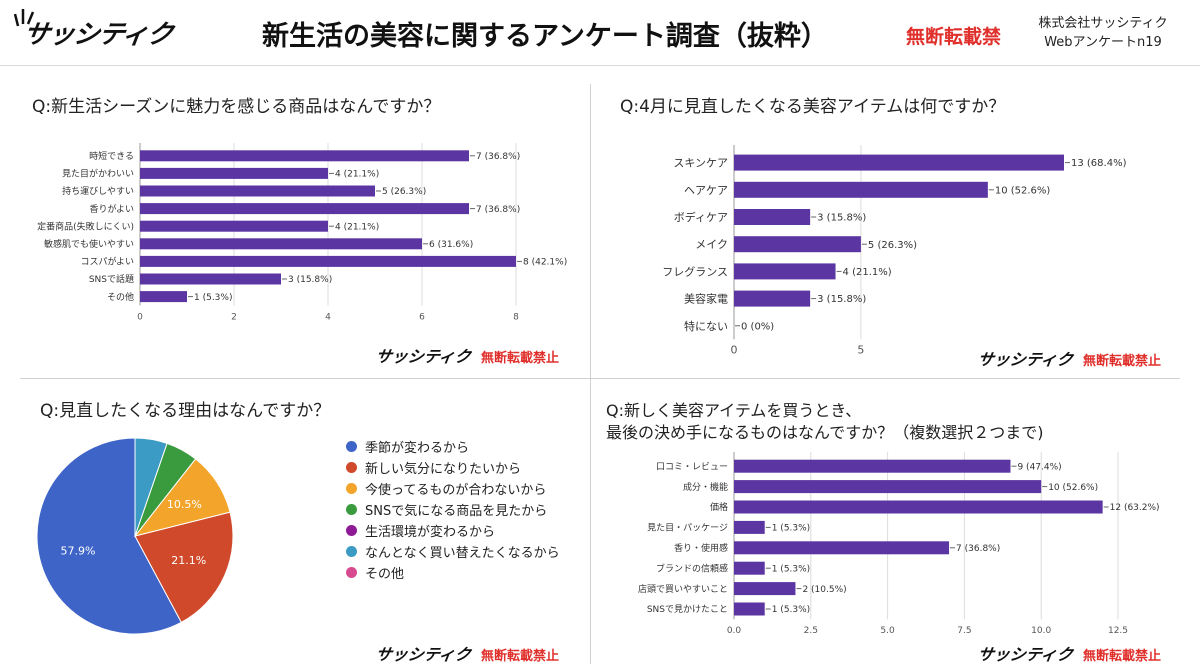 The image size is (1200, 672). What do you see at coordinates (111, 209) in the screenshot?
I see `category-label: 香りがよい` at bounding box center [111, 209].